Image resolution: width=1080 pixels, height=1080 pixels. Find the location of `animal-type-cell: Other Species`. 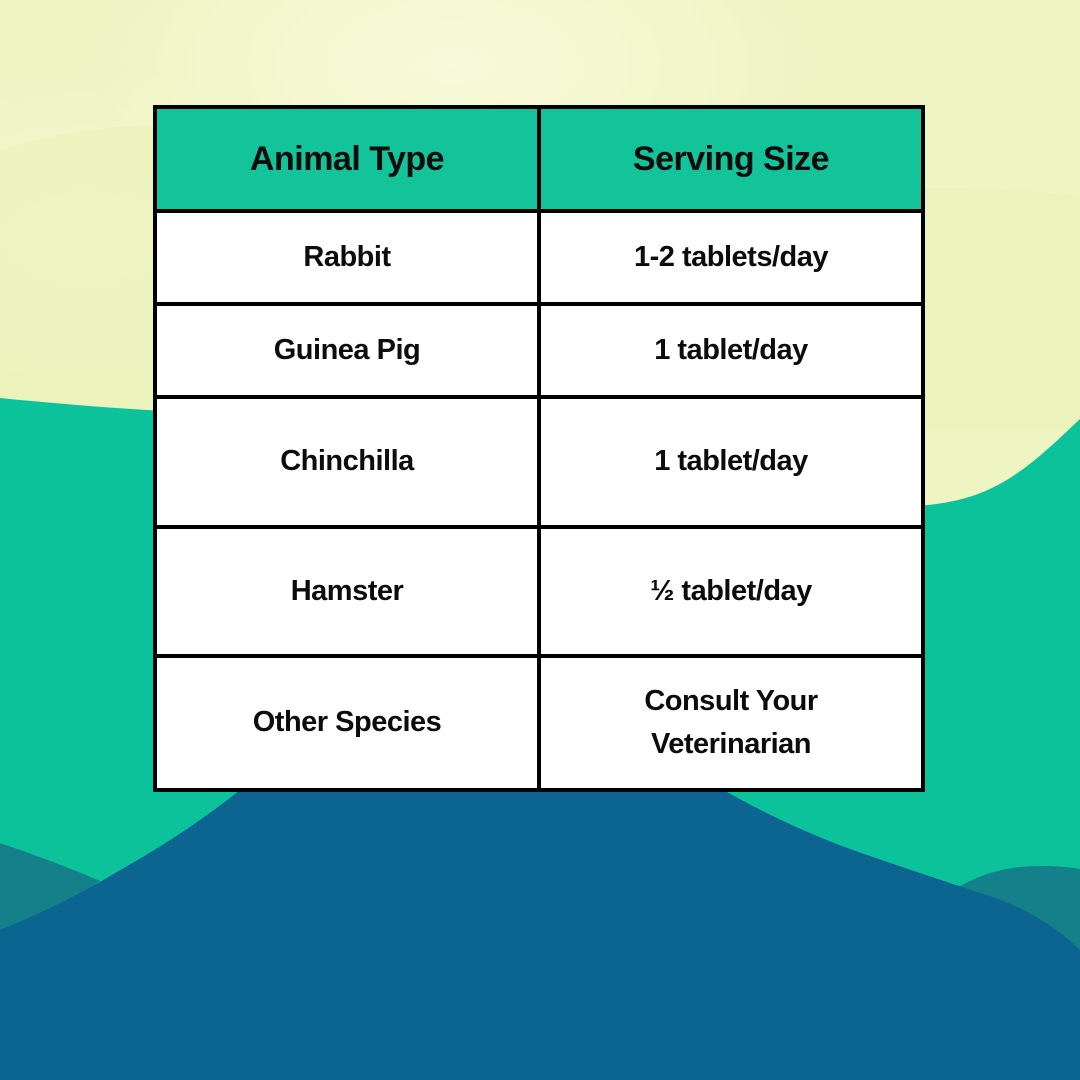

animal-type-cell: Other Species is located at coordinates (347, 723).